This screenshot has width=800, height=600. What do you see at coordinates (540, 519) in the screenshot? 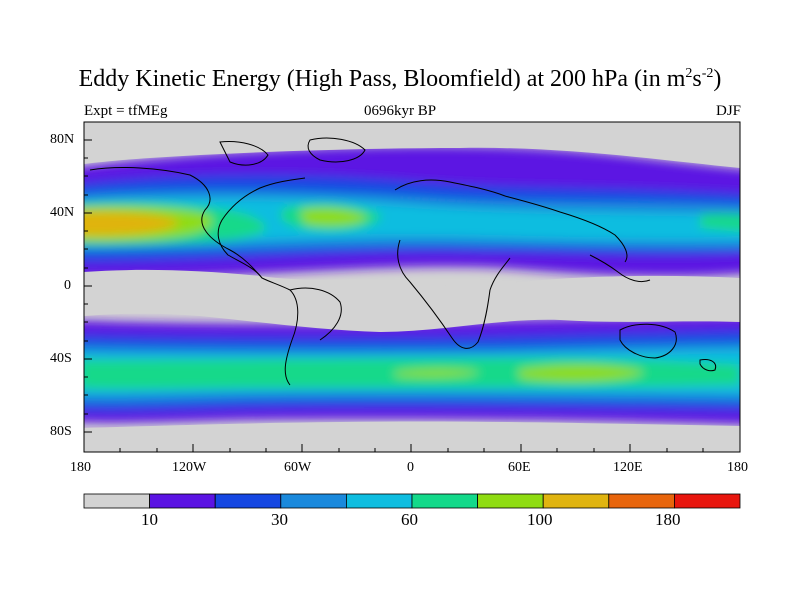
I see `colorbar-label: 100` at bounding box center [540, 519].